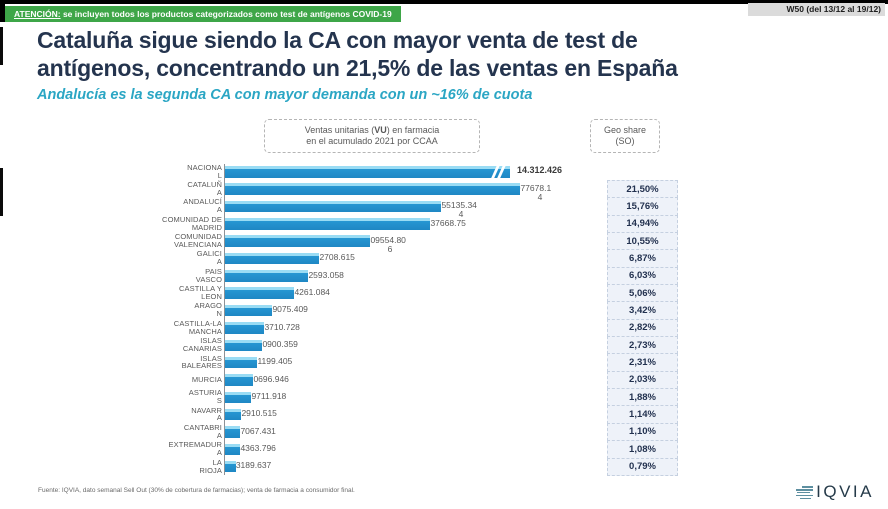  I want to click on category-label: CANTABRI A, so click(202, 431).